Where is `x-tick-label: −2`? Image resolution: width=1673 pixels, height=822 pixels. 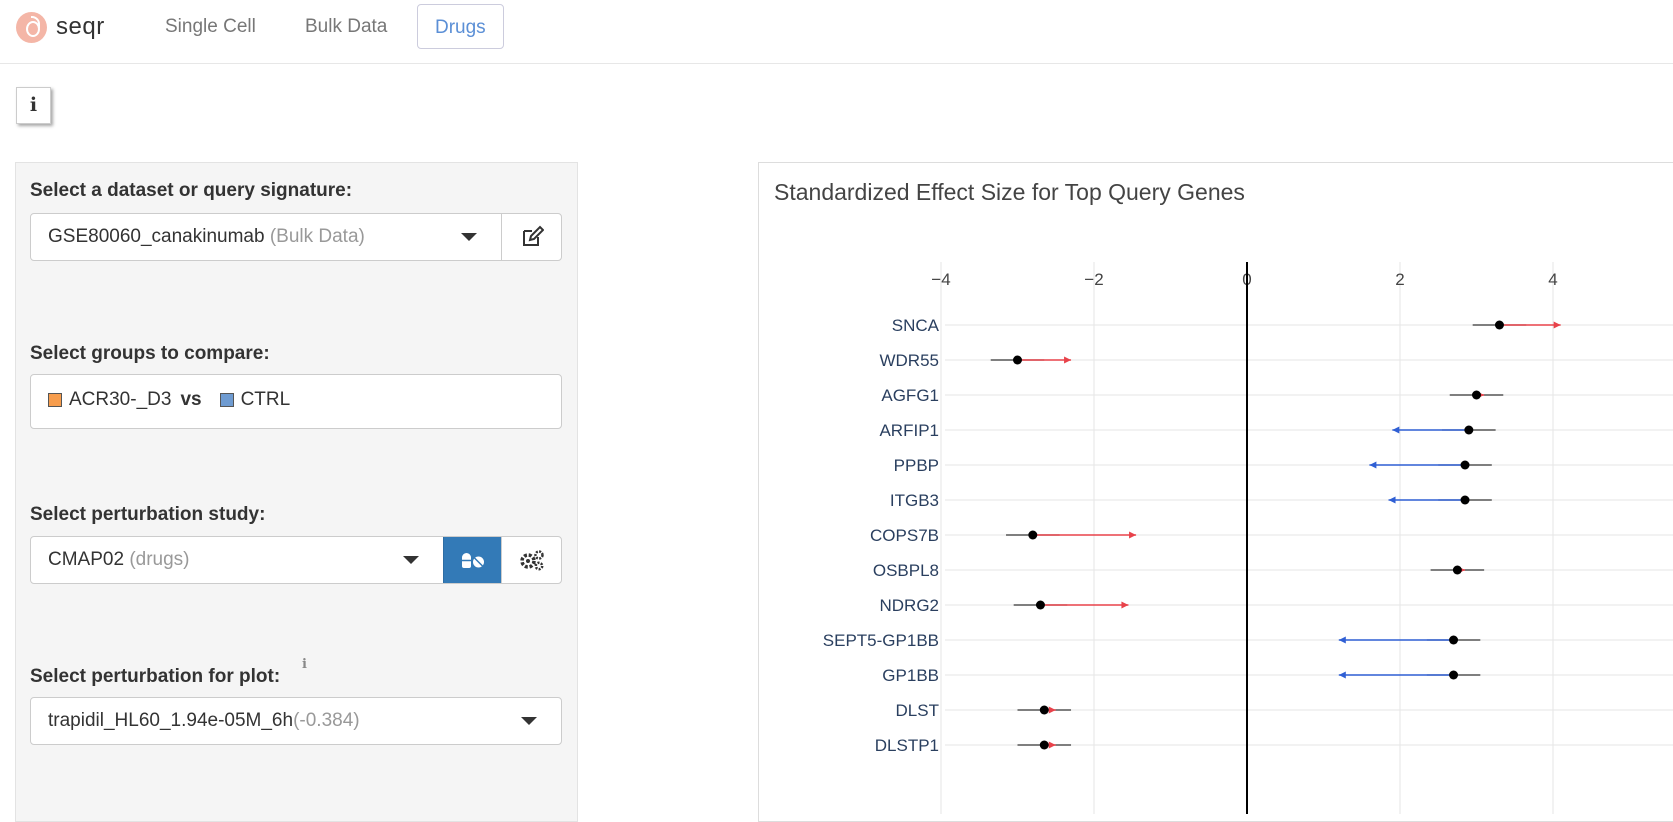
x-tick-label: −2 is located at coordinates (1093, 279).